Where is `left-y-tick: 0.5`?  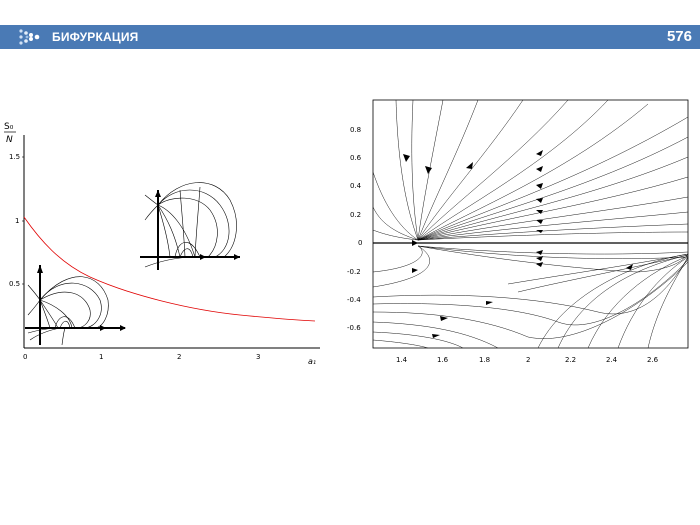 left-y-tick: 0.5 is located at coordinates (14, 284).